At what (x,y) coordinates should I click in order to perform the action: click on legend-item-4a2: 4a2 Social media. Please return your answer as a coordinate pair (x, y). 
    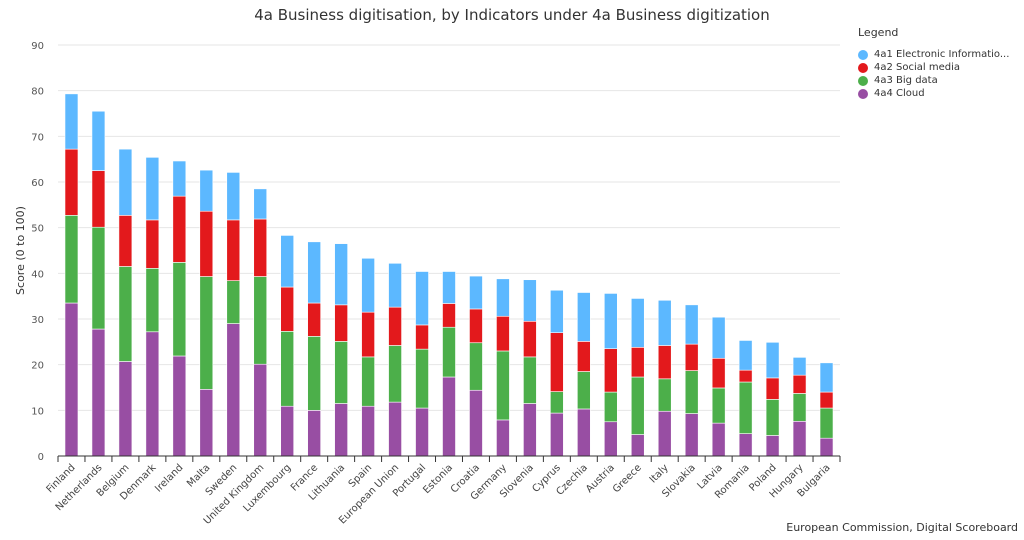
    Looking at the image, I should click on (933, 67).